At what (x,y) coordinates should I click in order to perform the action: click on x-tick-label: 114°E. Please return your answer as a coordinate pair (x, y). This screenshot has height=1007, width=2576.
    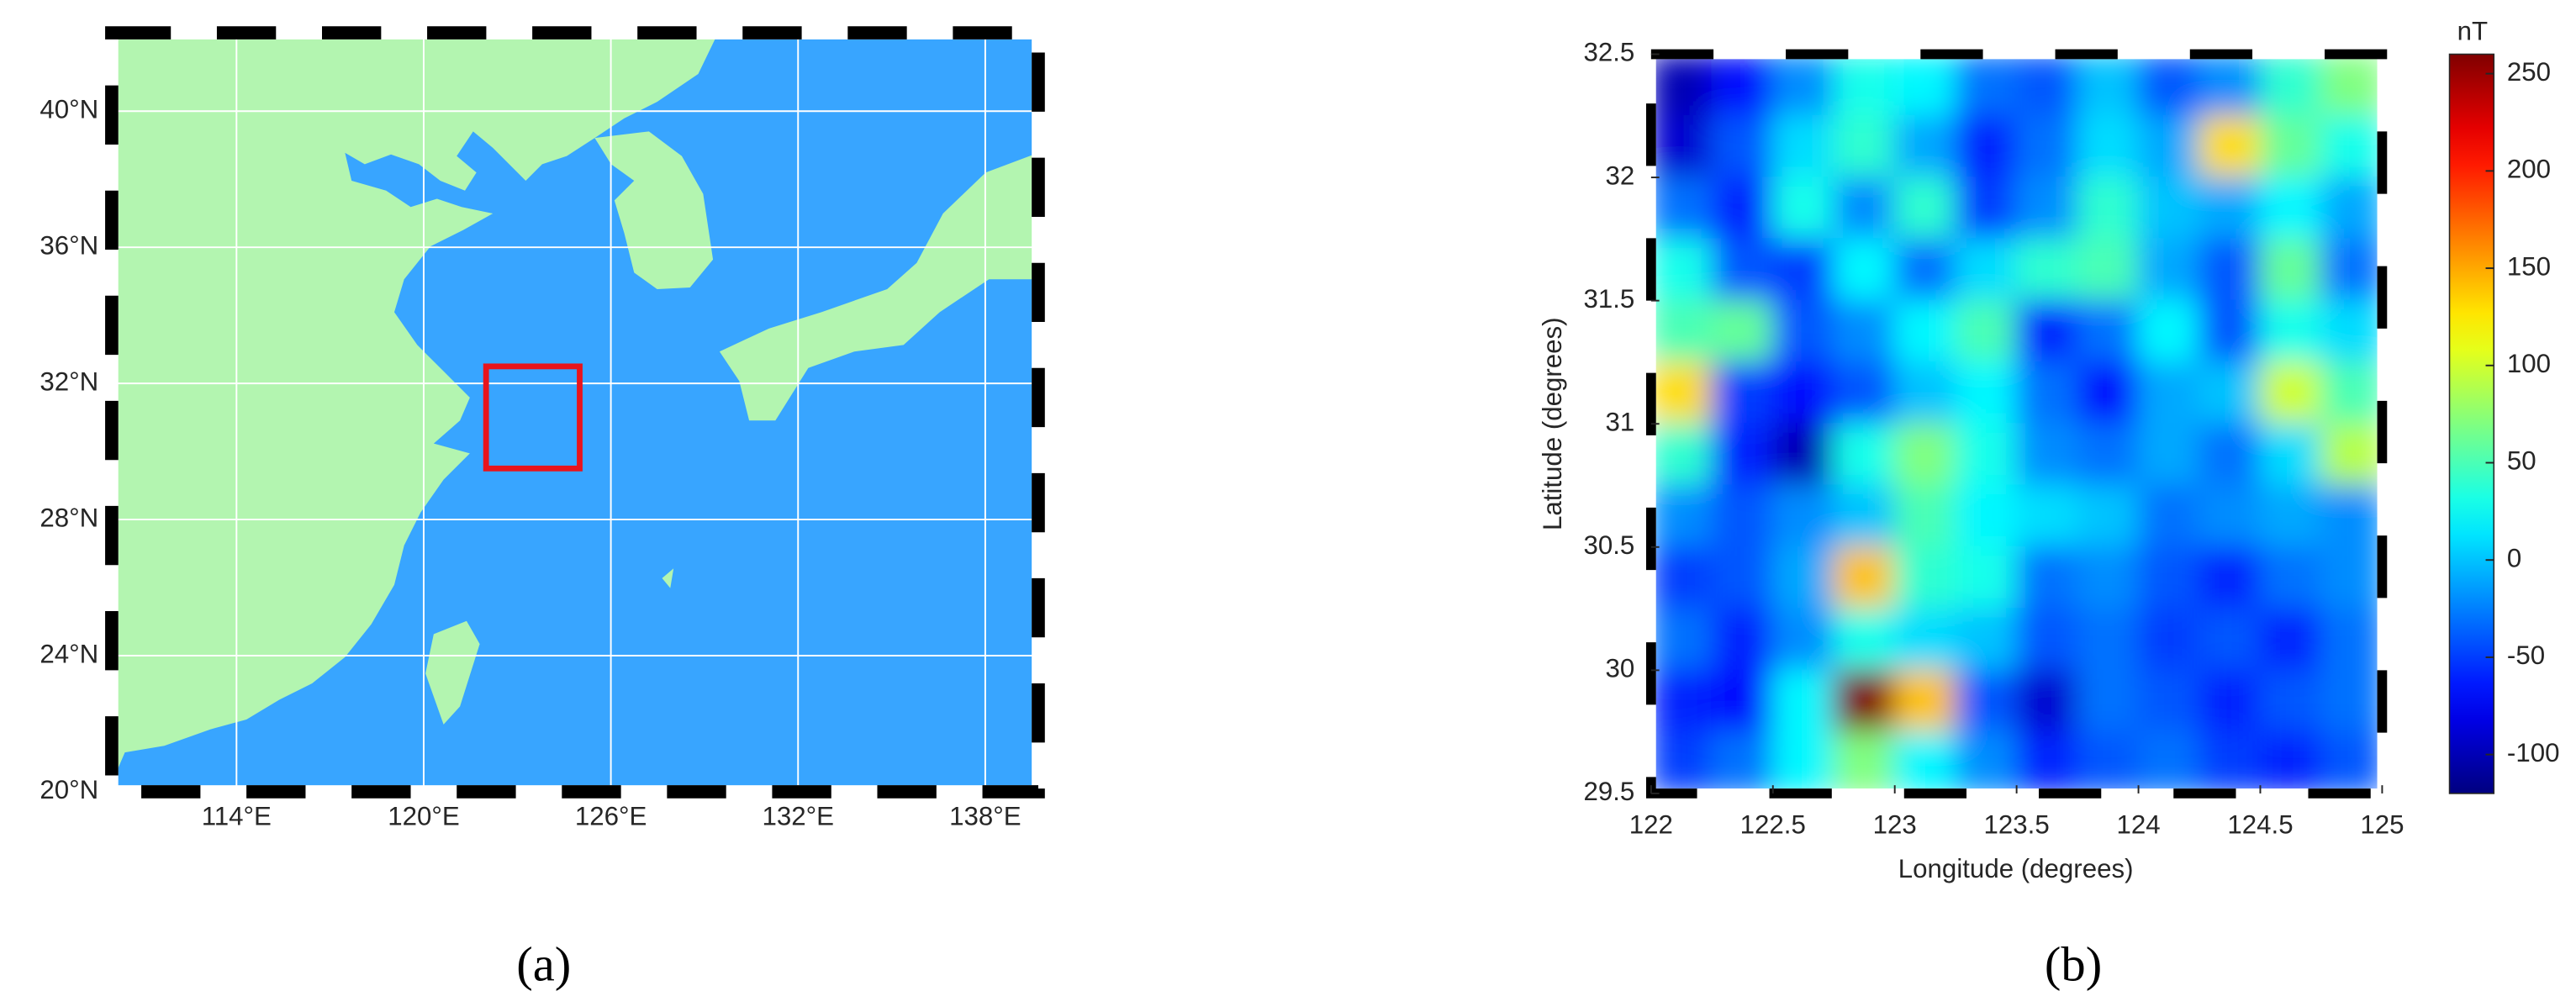
    Looking at the image, I should click on (237, 816).